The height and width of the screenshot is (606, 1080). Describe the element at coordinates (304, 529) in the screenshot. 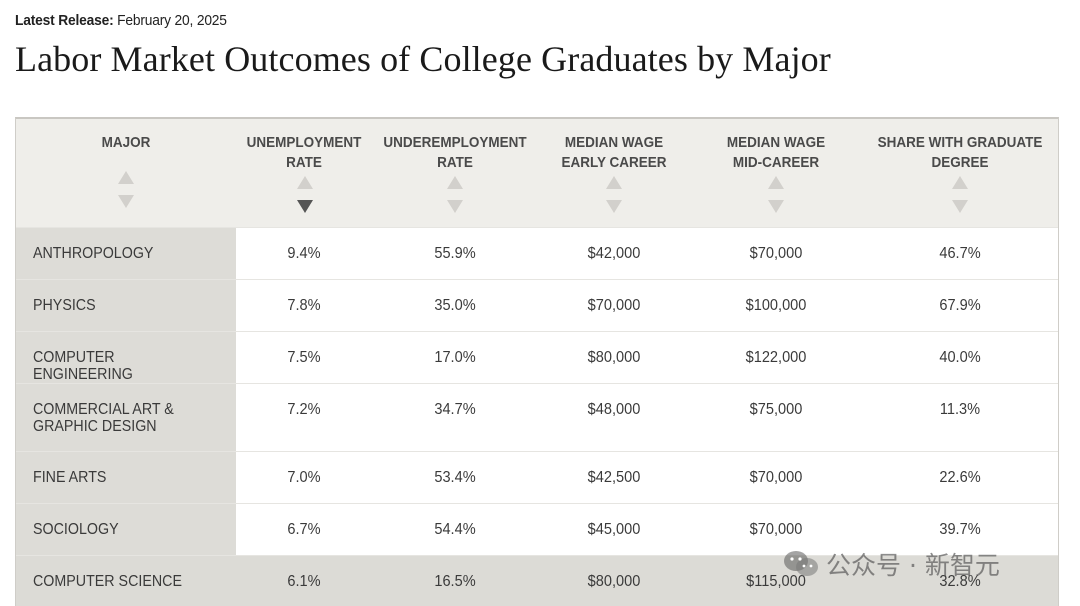

I see `unemployment-rate-cell: 6.7%` at that location.